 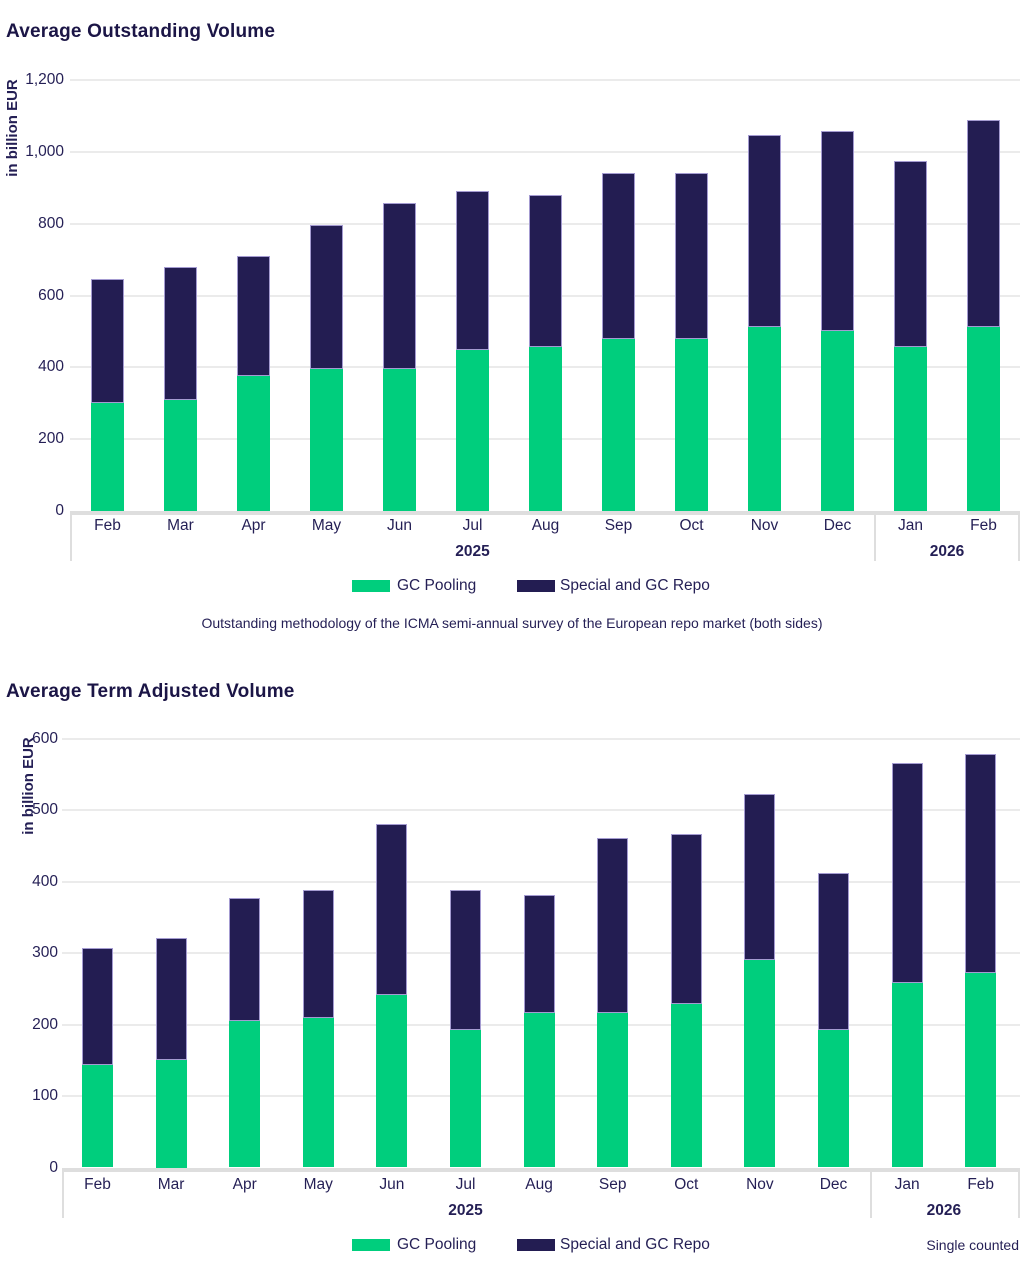 What do you see at coordinates (44, 79) in the screenshot?
I see `y-tick-label: 1,200` at bounding box center [44, 79].